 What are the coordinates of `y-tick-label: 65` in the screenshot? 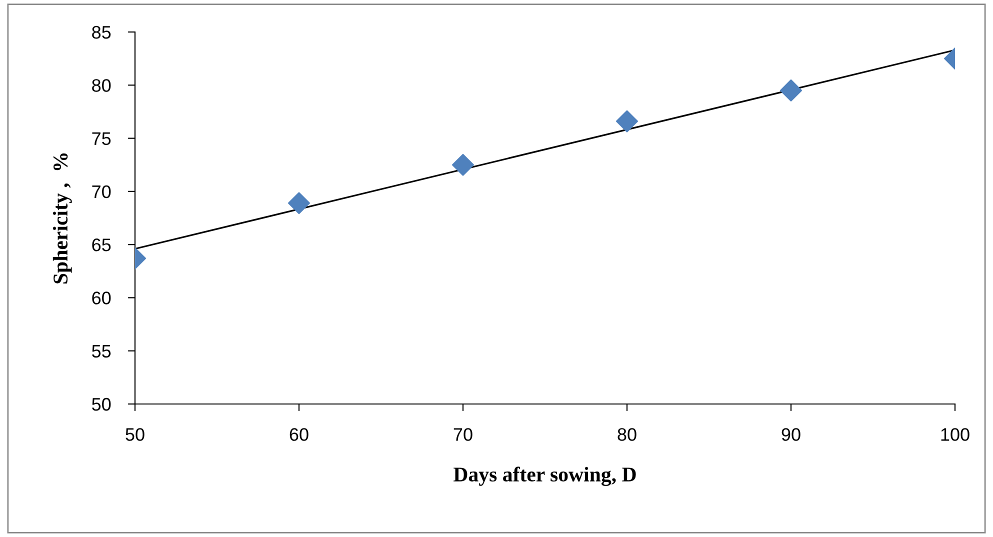 It's located at (101, 245).